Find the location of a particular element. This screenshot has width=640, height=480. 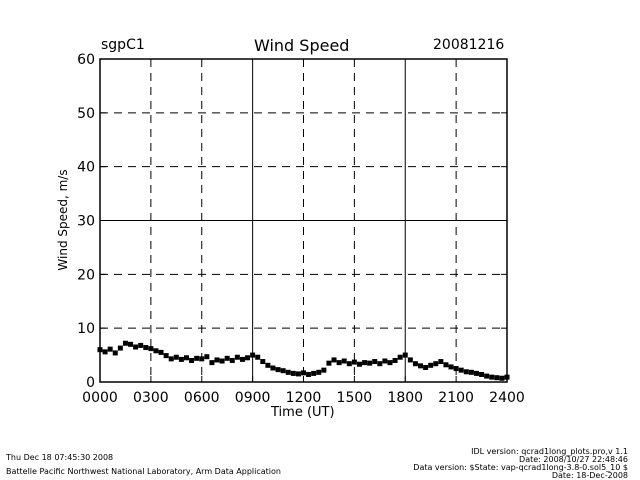

y-tick-label: 60 is located at coordinates (86, 60).